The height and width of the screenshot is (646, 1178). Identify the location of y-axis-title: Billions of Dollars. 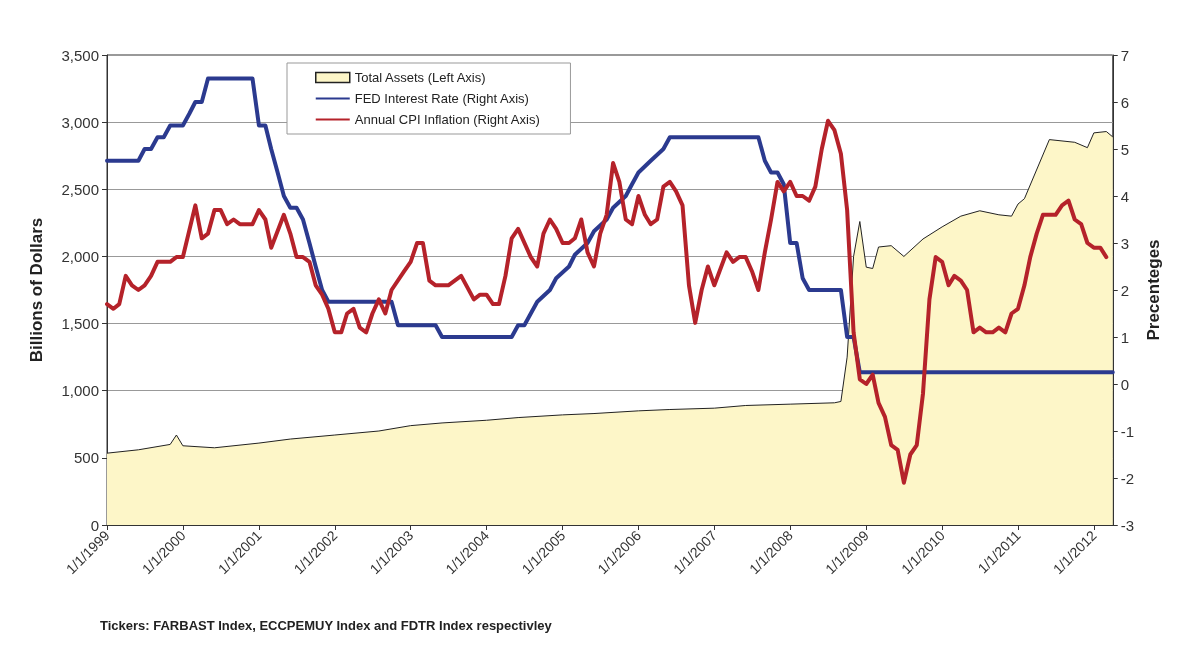
(36, 290).